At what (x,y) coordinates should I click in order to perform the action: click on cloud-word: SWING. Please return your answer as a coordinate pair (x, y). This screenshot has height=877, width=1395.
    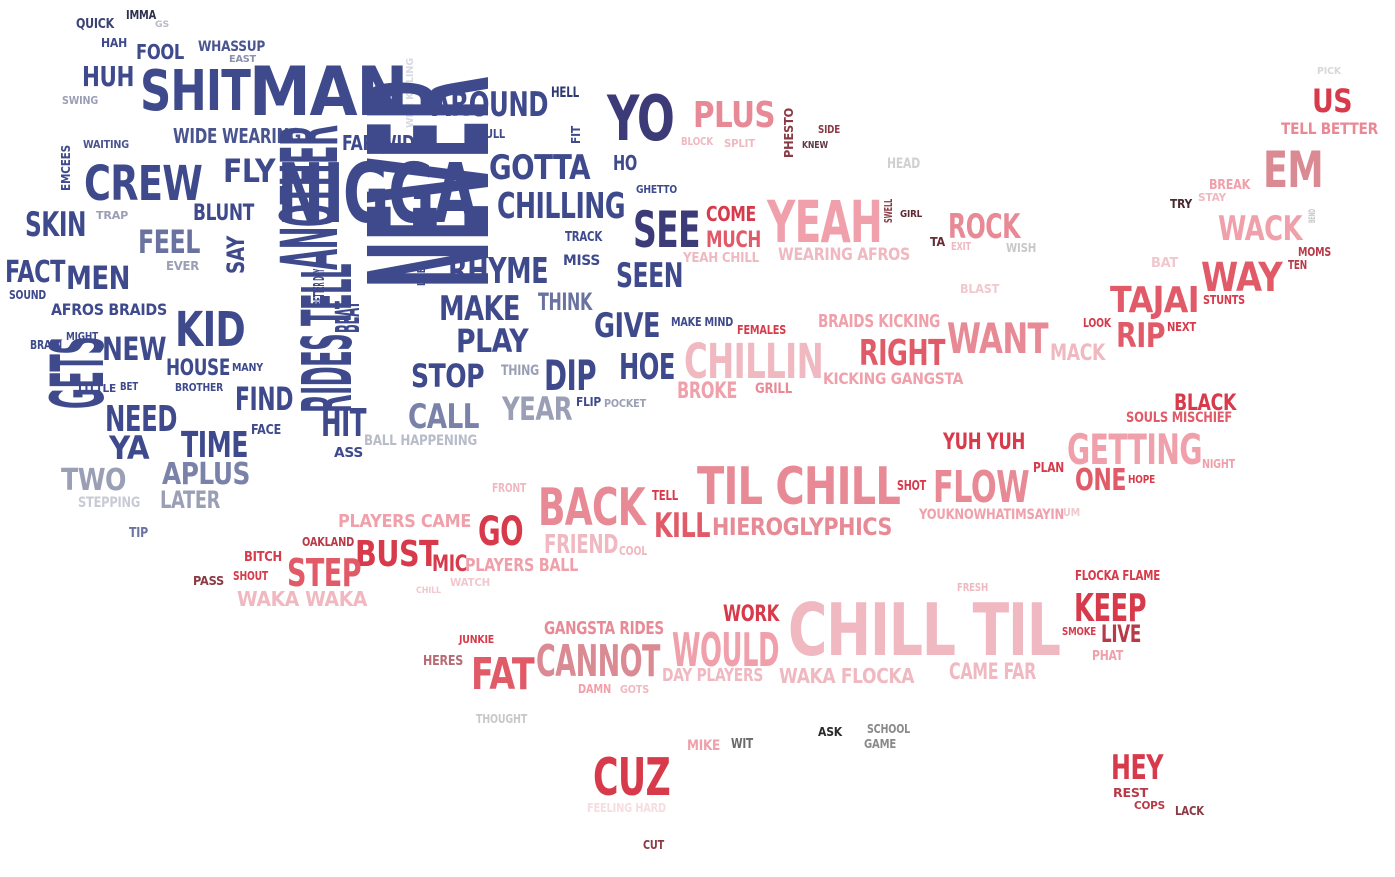
    Looking at the image, I should click on (80, 100).